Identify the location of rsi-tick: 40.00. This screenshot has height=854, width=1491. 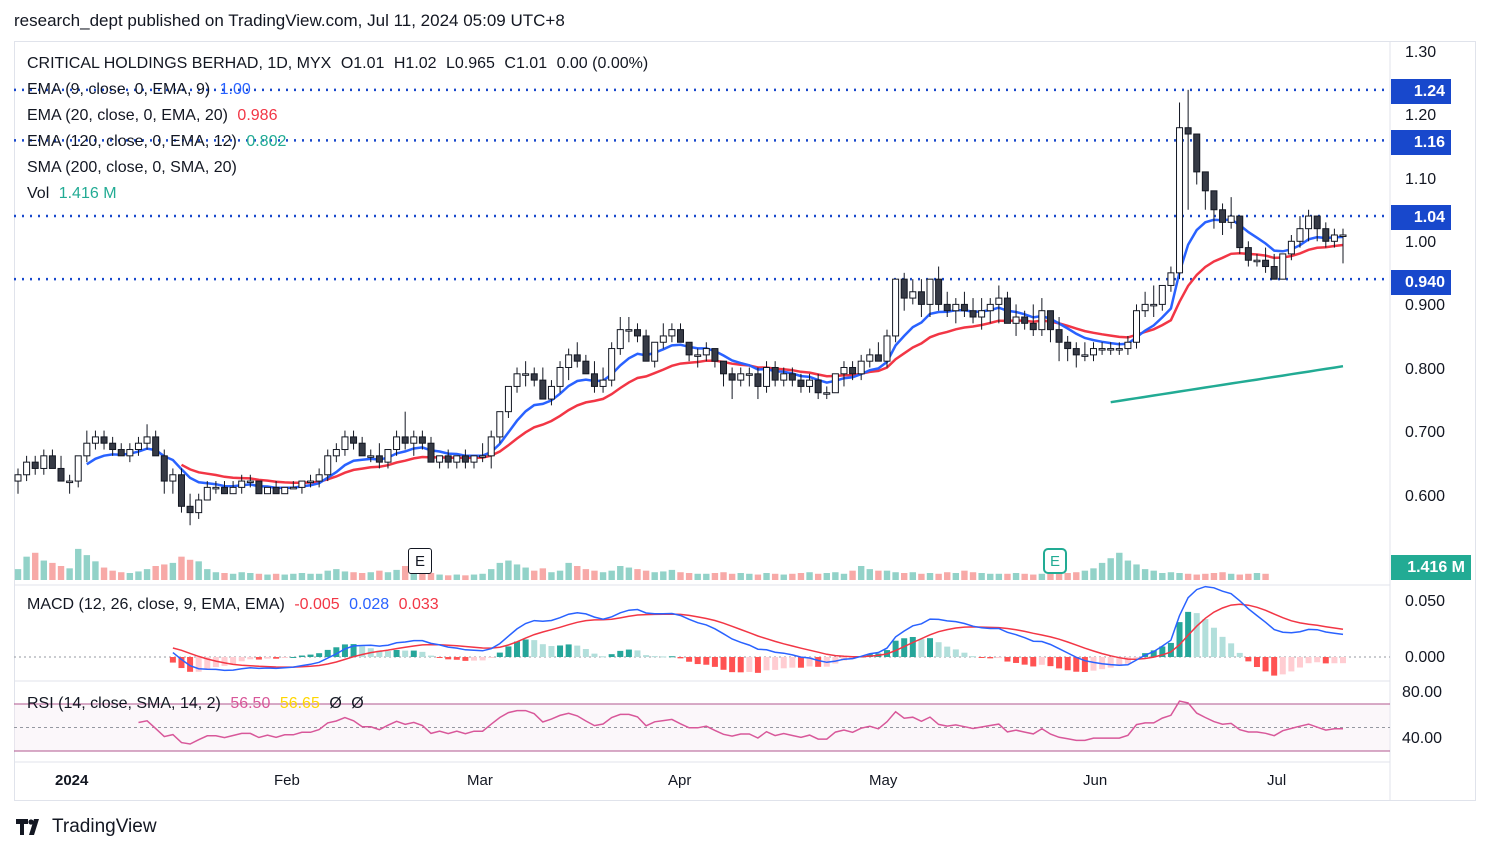
(1422, 738).